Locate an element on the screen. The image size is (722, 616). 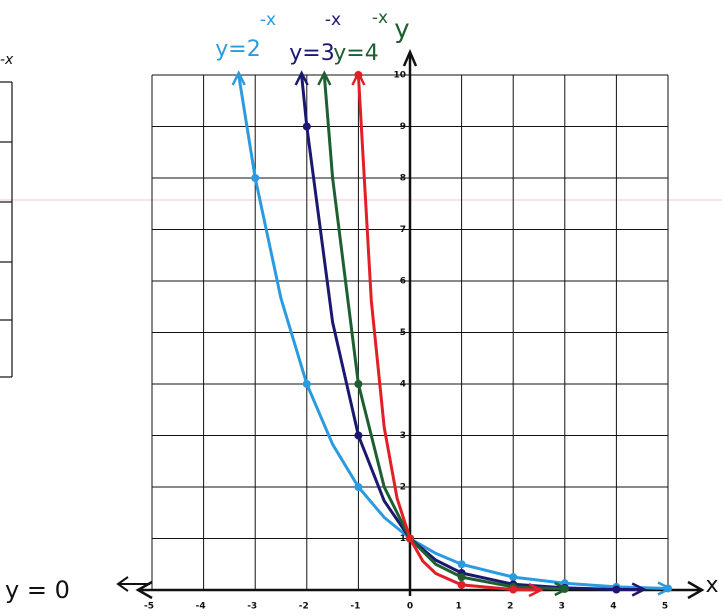
asymptote-arrow-head is located at coordinates (122, 584).